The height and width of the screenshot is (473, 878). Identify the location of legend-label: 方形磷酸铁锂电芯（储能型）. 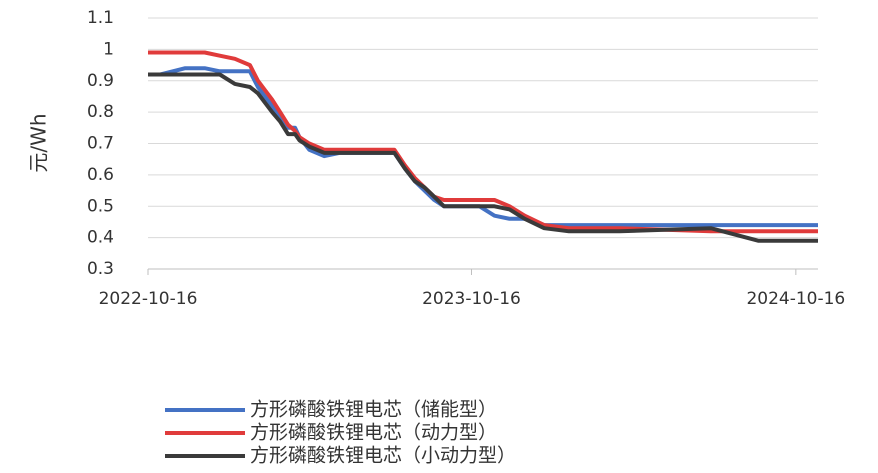
(373, 410).